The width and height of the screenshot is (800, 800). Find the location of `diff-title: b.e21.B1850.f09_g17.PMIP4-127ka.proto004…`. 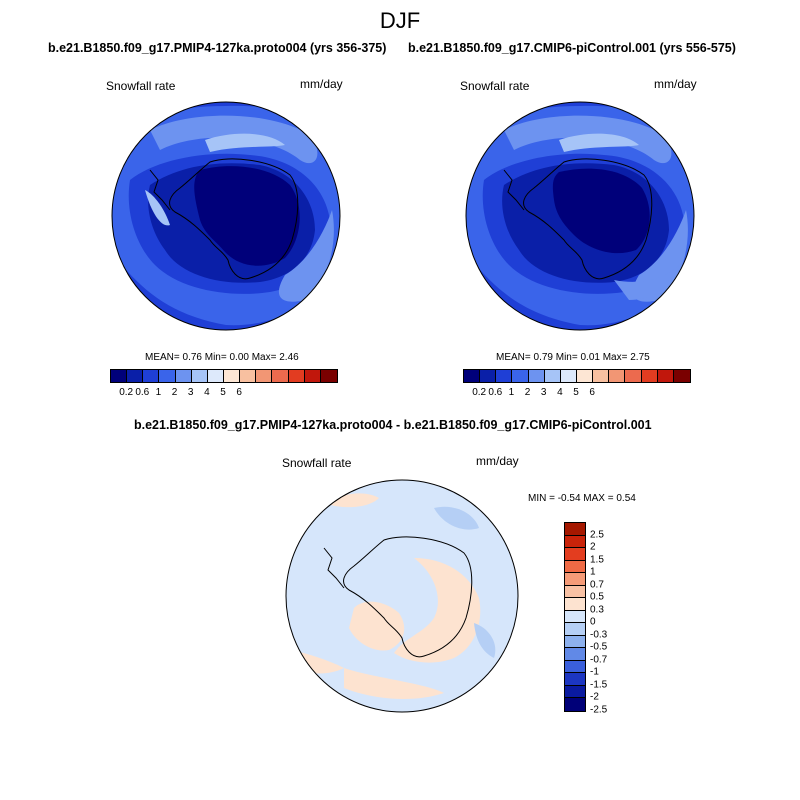

diff-title: b.e21.B1850.f09_g17.PMIP4-127ka.proto004… is located at coordinates (393, 425).